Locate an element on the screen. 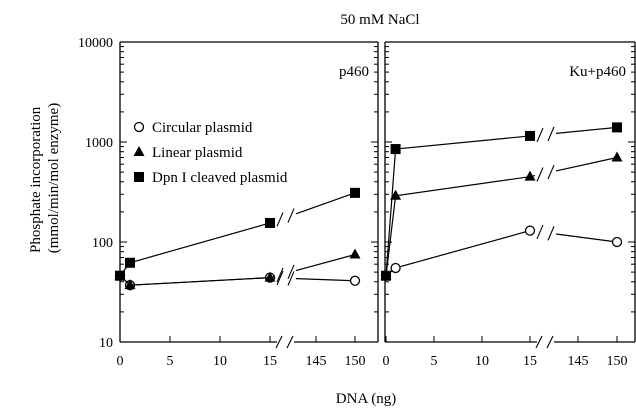  legend-entry-label: Circular plasmid is located at coordinates (202, 128).